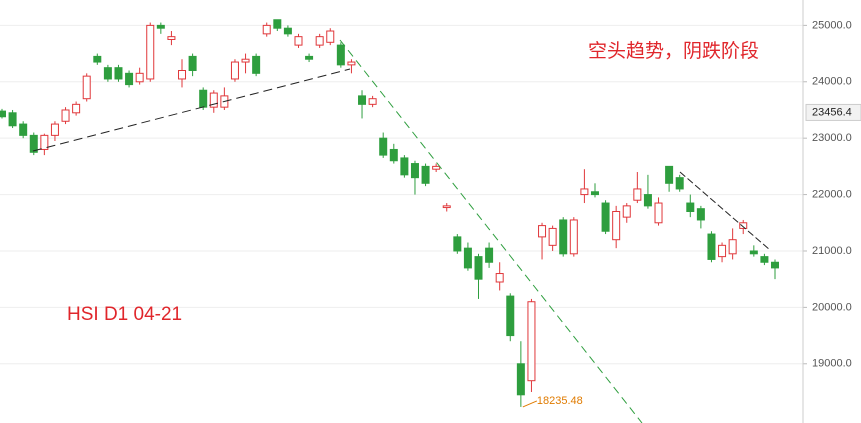 The width and height of the screenshot is (861, 423). Describe the element at coordinates (530, 404) in the screenshot. I see `low-arrow` at that location.